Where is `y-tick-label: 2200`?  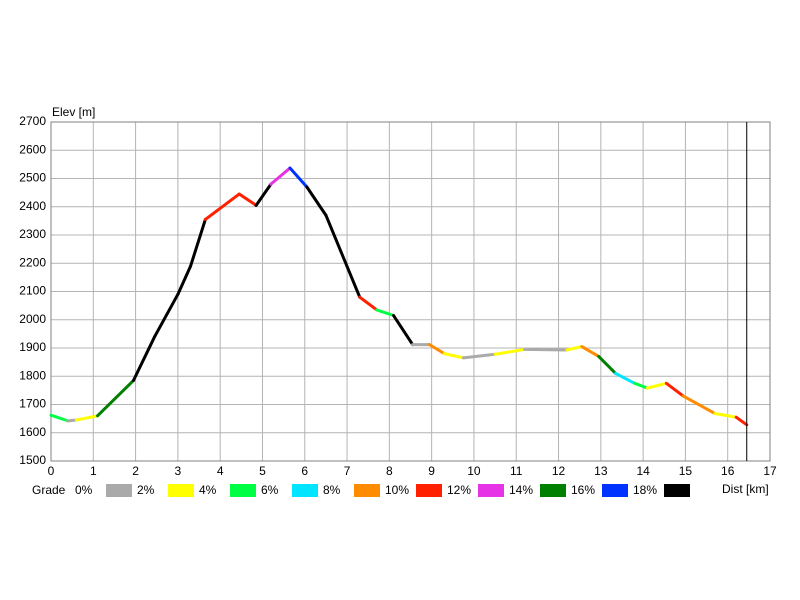 y-tick-label: 2200 is located at coordinates (32, 262).